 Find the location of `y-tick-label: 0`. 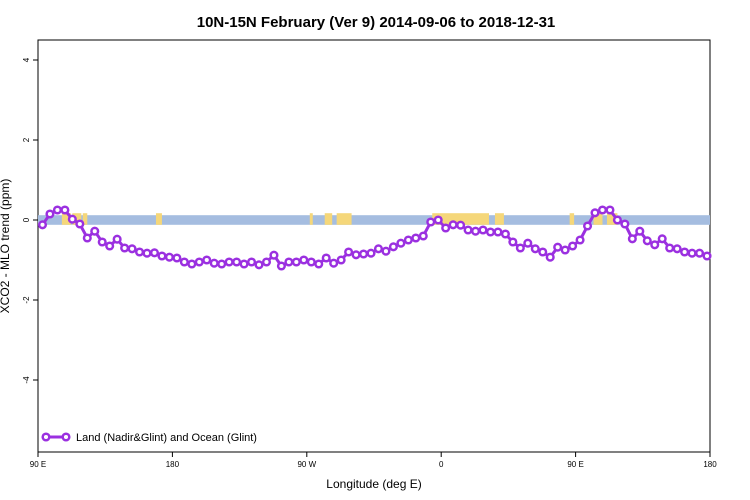

y-tick-label: 0 is located at coordinates (26, 219).